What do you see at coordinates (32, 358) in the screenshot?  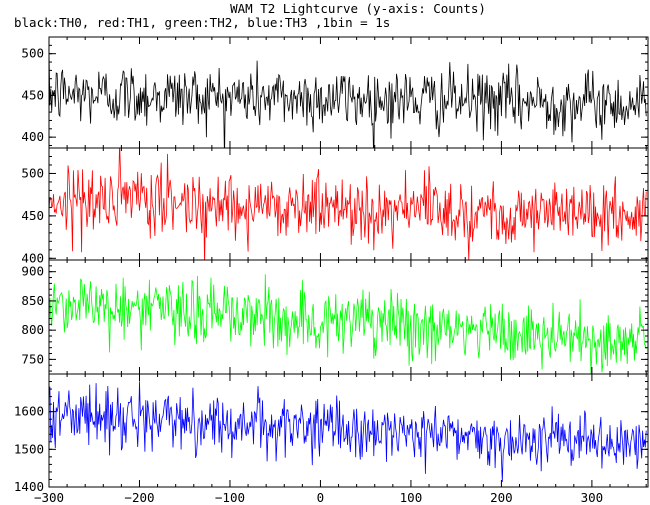 I see `y-tick-label: 750` at bounding box center [32, 358].